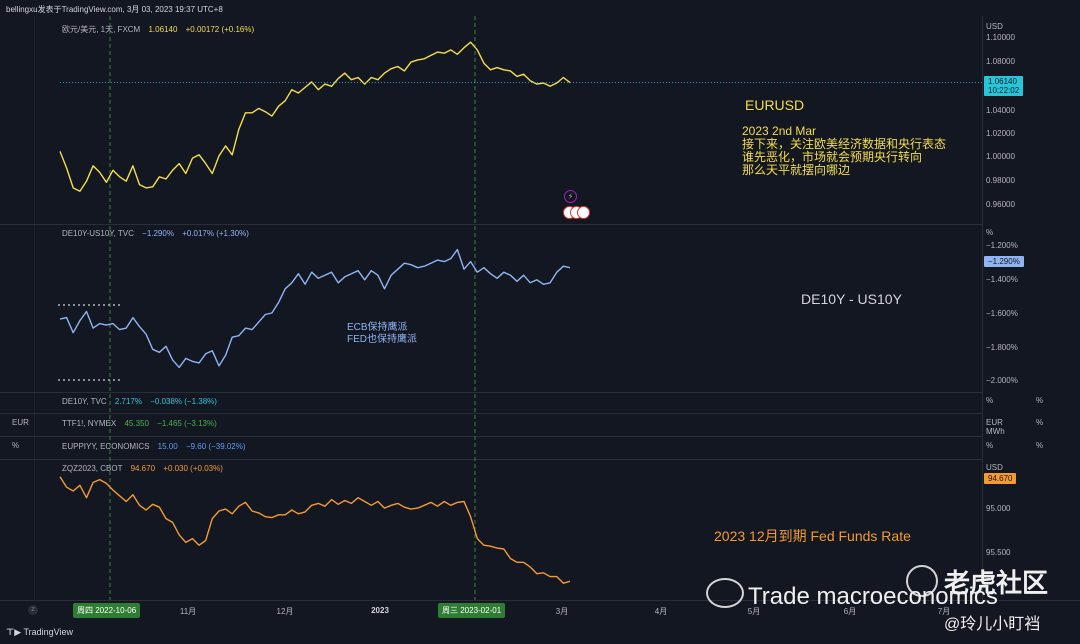  I want to click on eurusd-note-line: 接下来，关注欧美经济数据和央行表态, so click(844, 144).